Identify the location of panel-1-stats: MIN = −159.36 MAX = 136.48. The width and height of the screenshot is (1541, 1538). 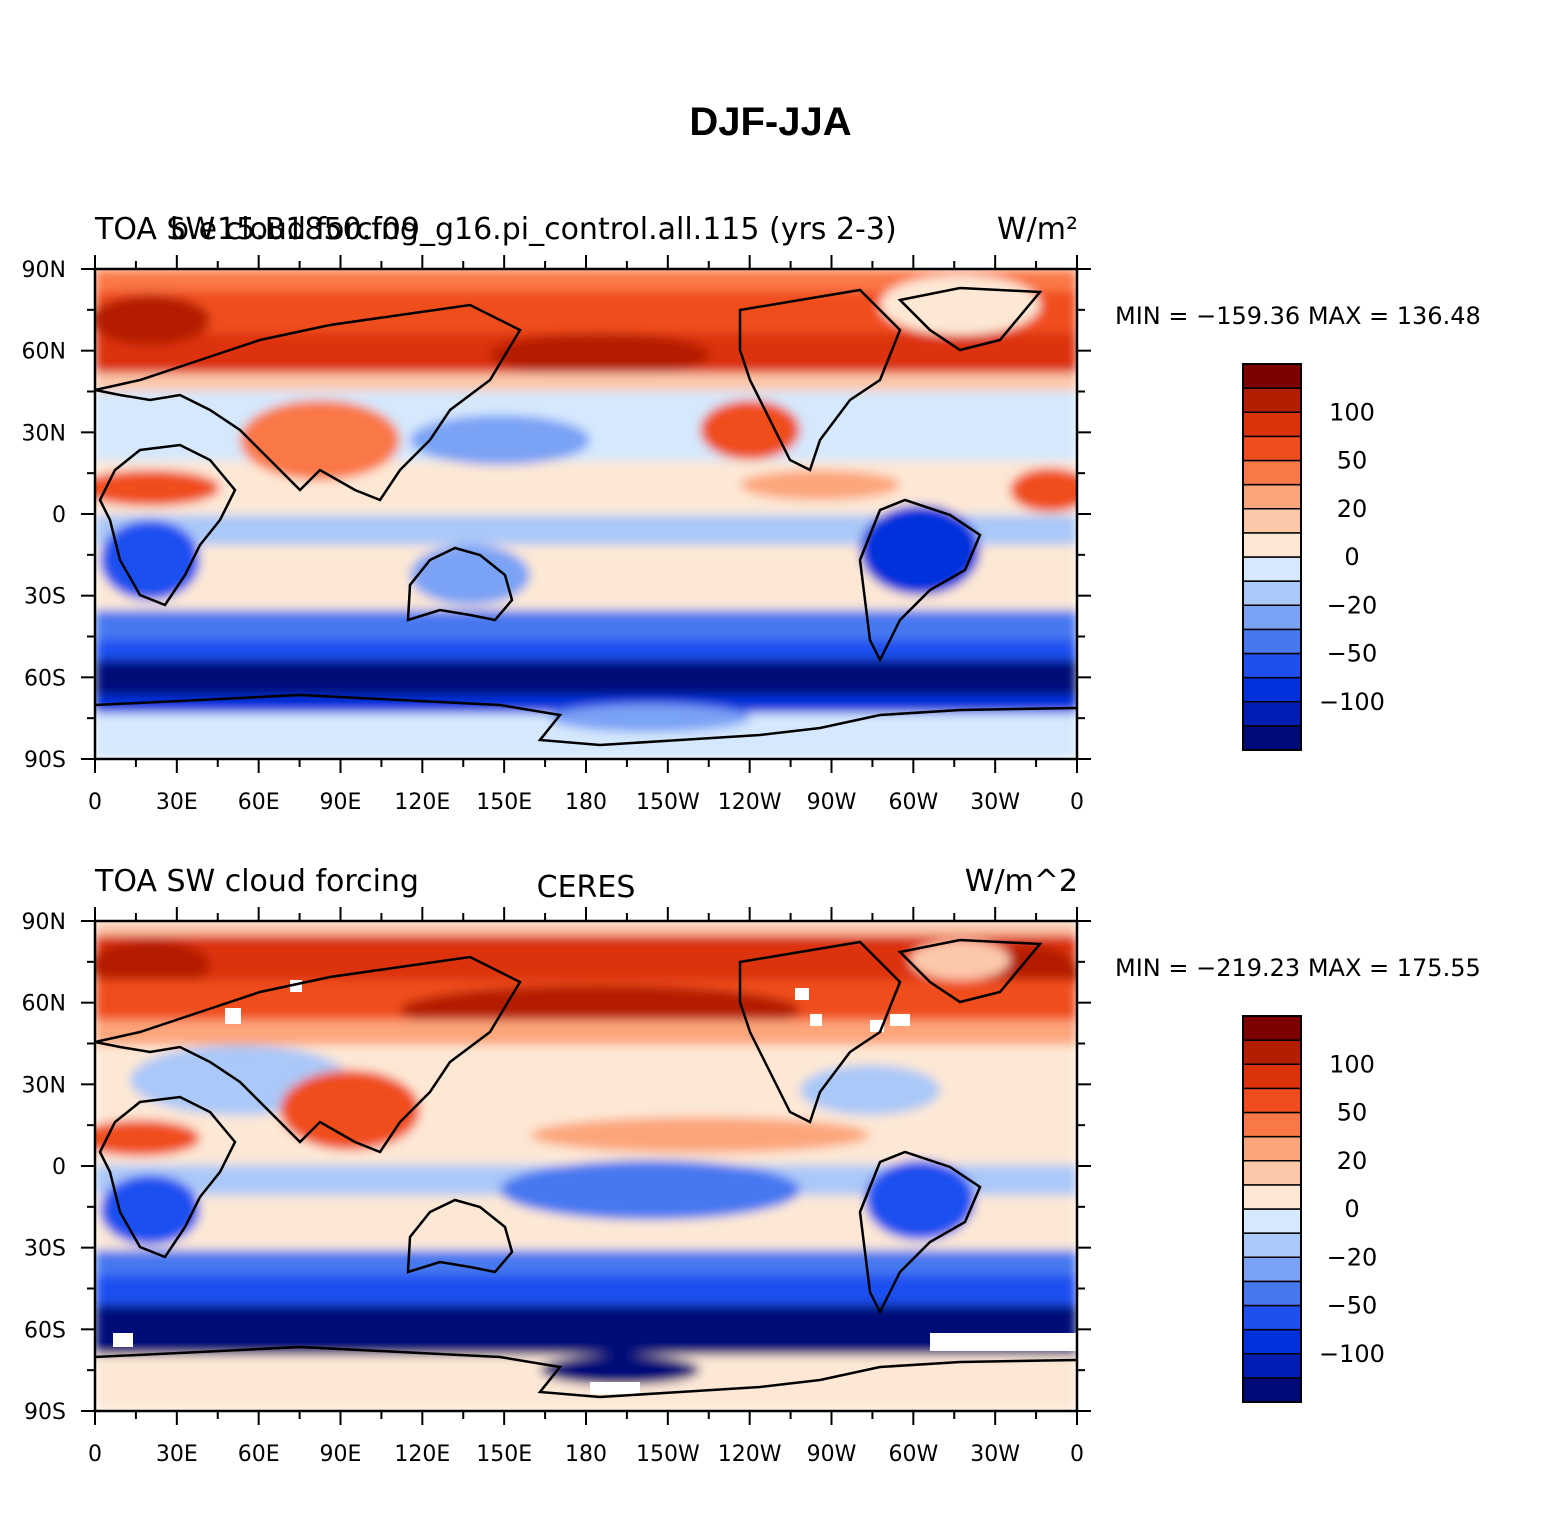
(1298, 316).